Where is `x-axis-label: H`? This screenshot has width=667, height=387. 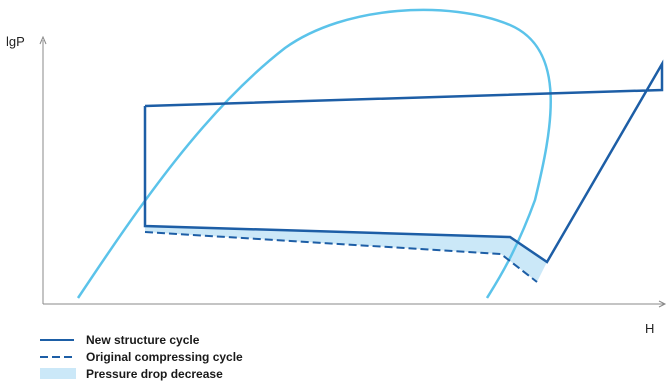 x-axis-label: H is located at coordinates (649, 328).